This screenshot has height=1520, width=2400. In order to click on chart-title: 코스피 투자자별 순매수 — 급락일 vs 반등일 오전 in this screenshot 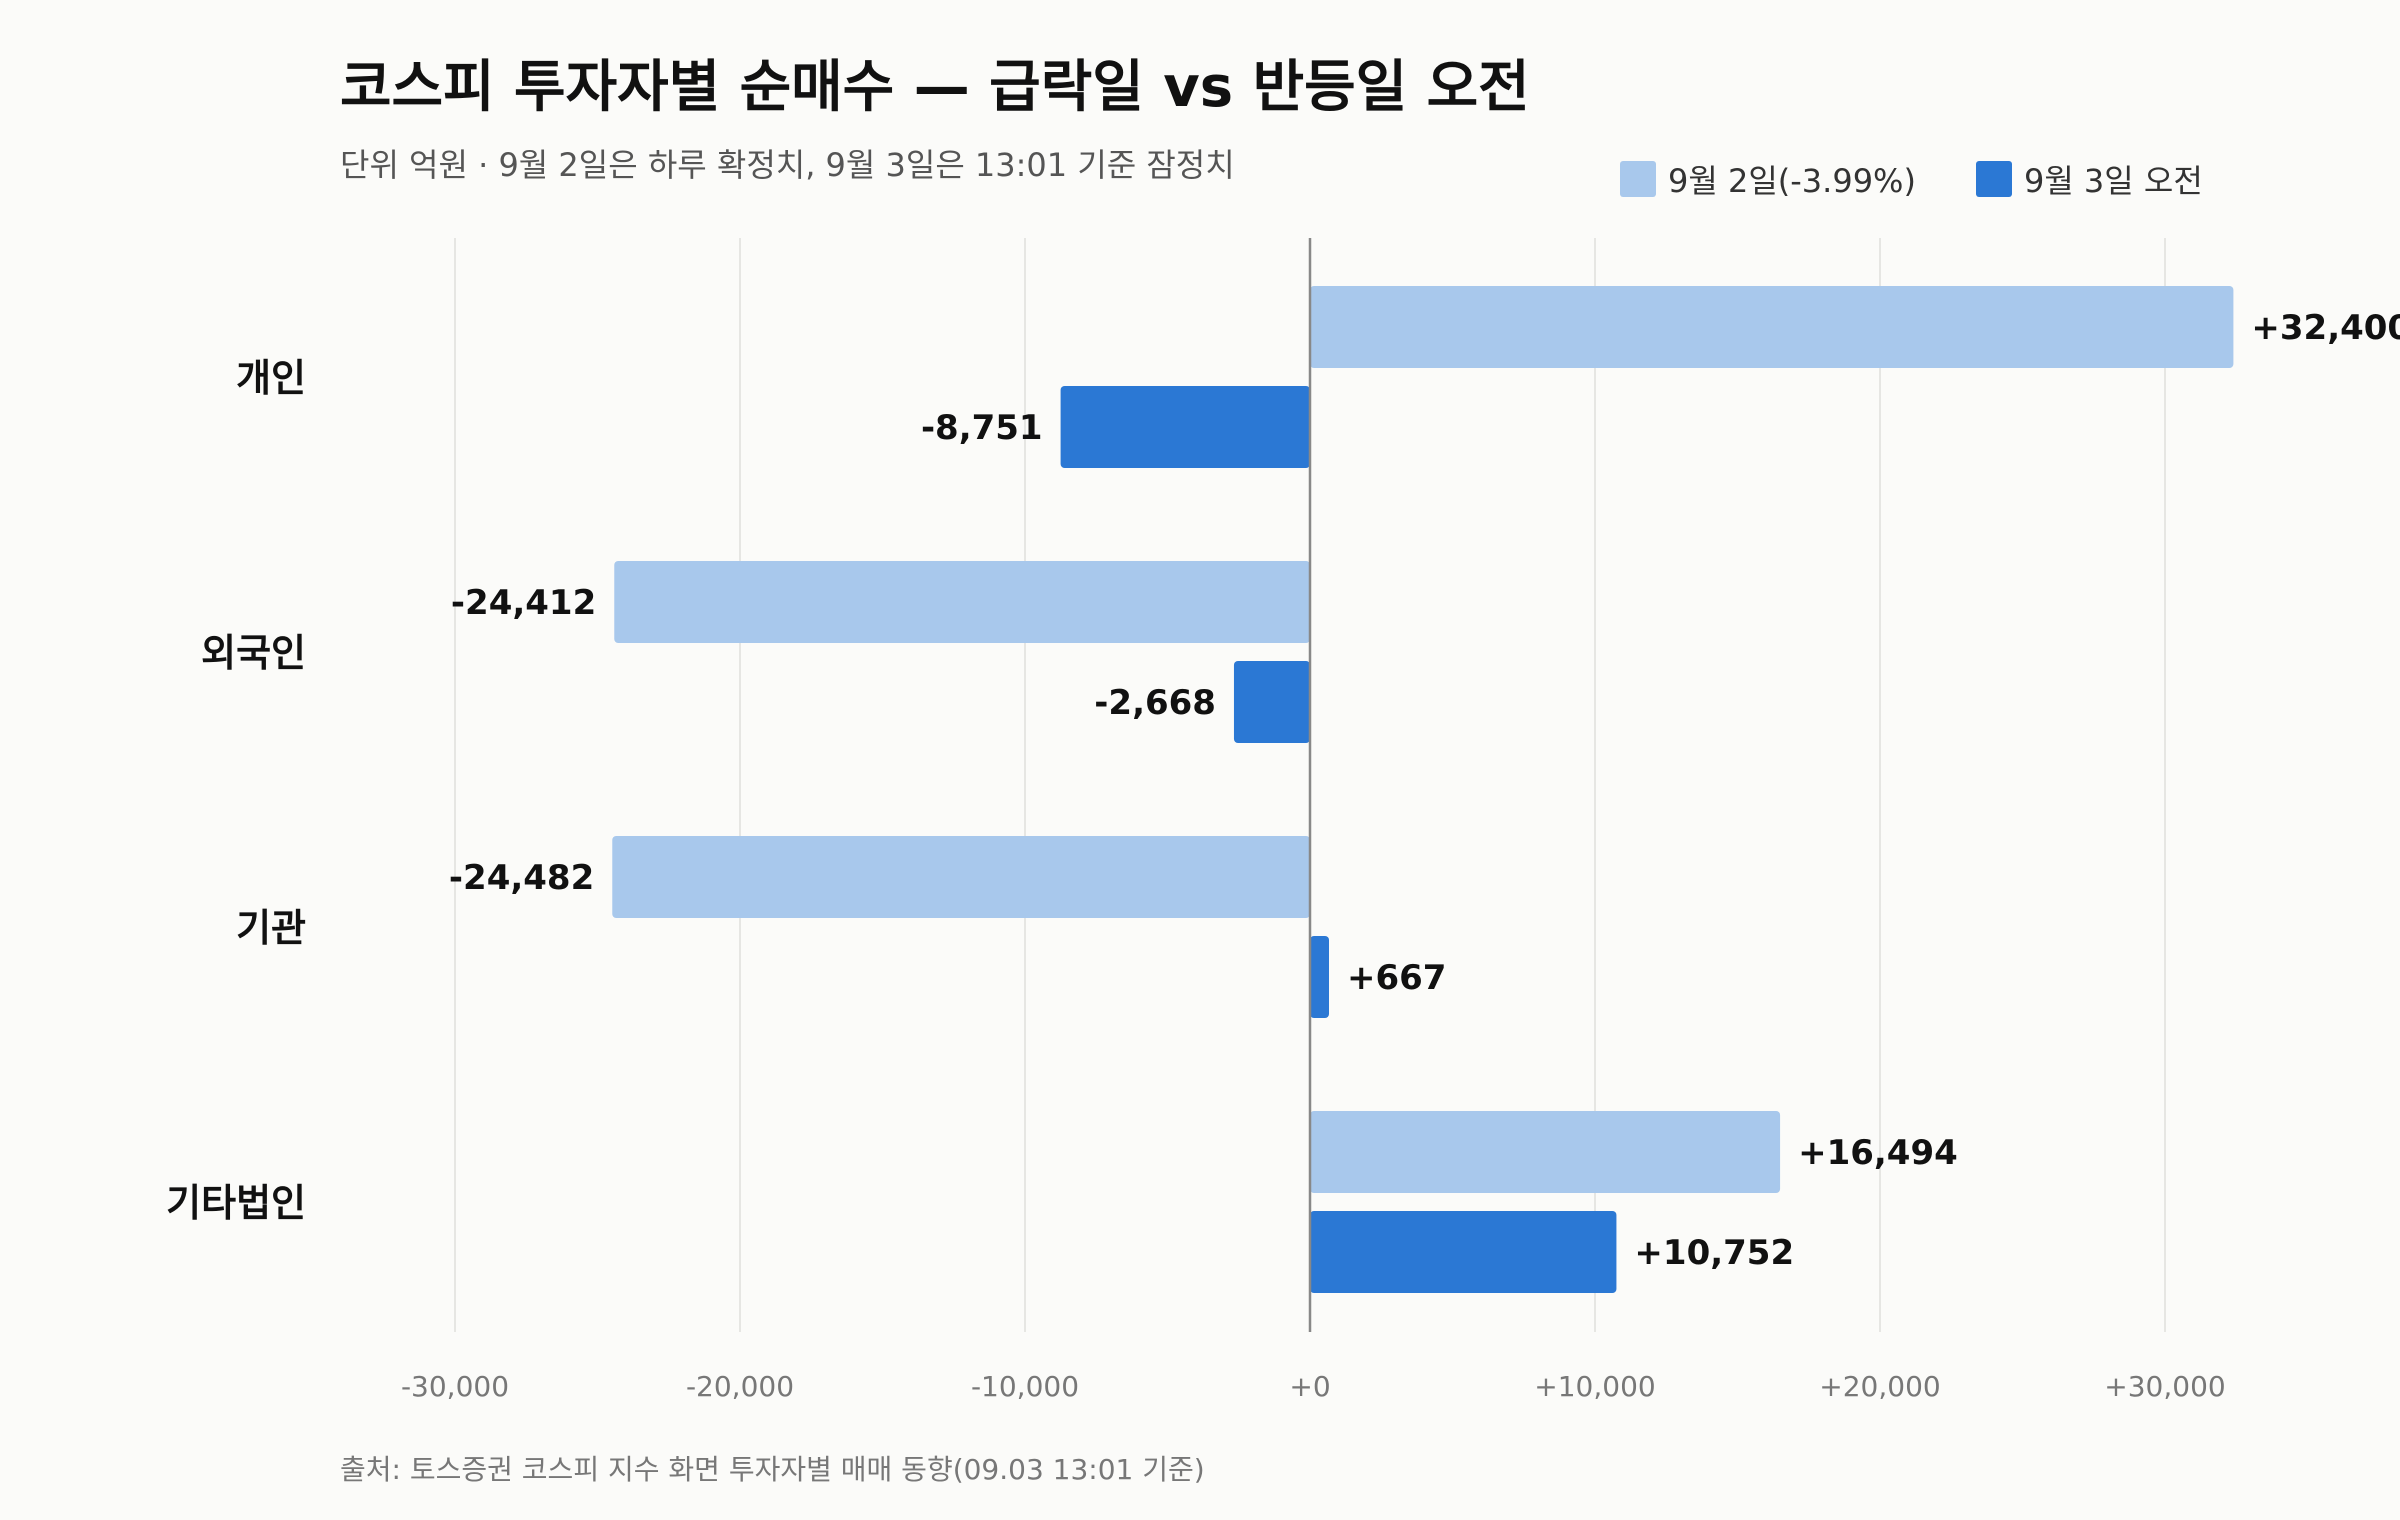, I will do `click(935, 87)`.